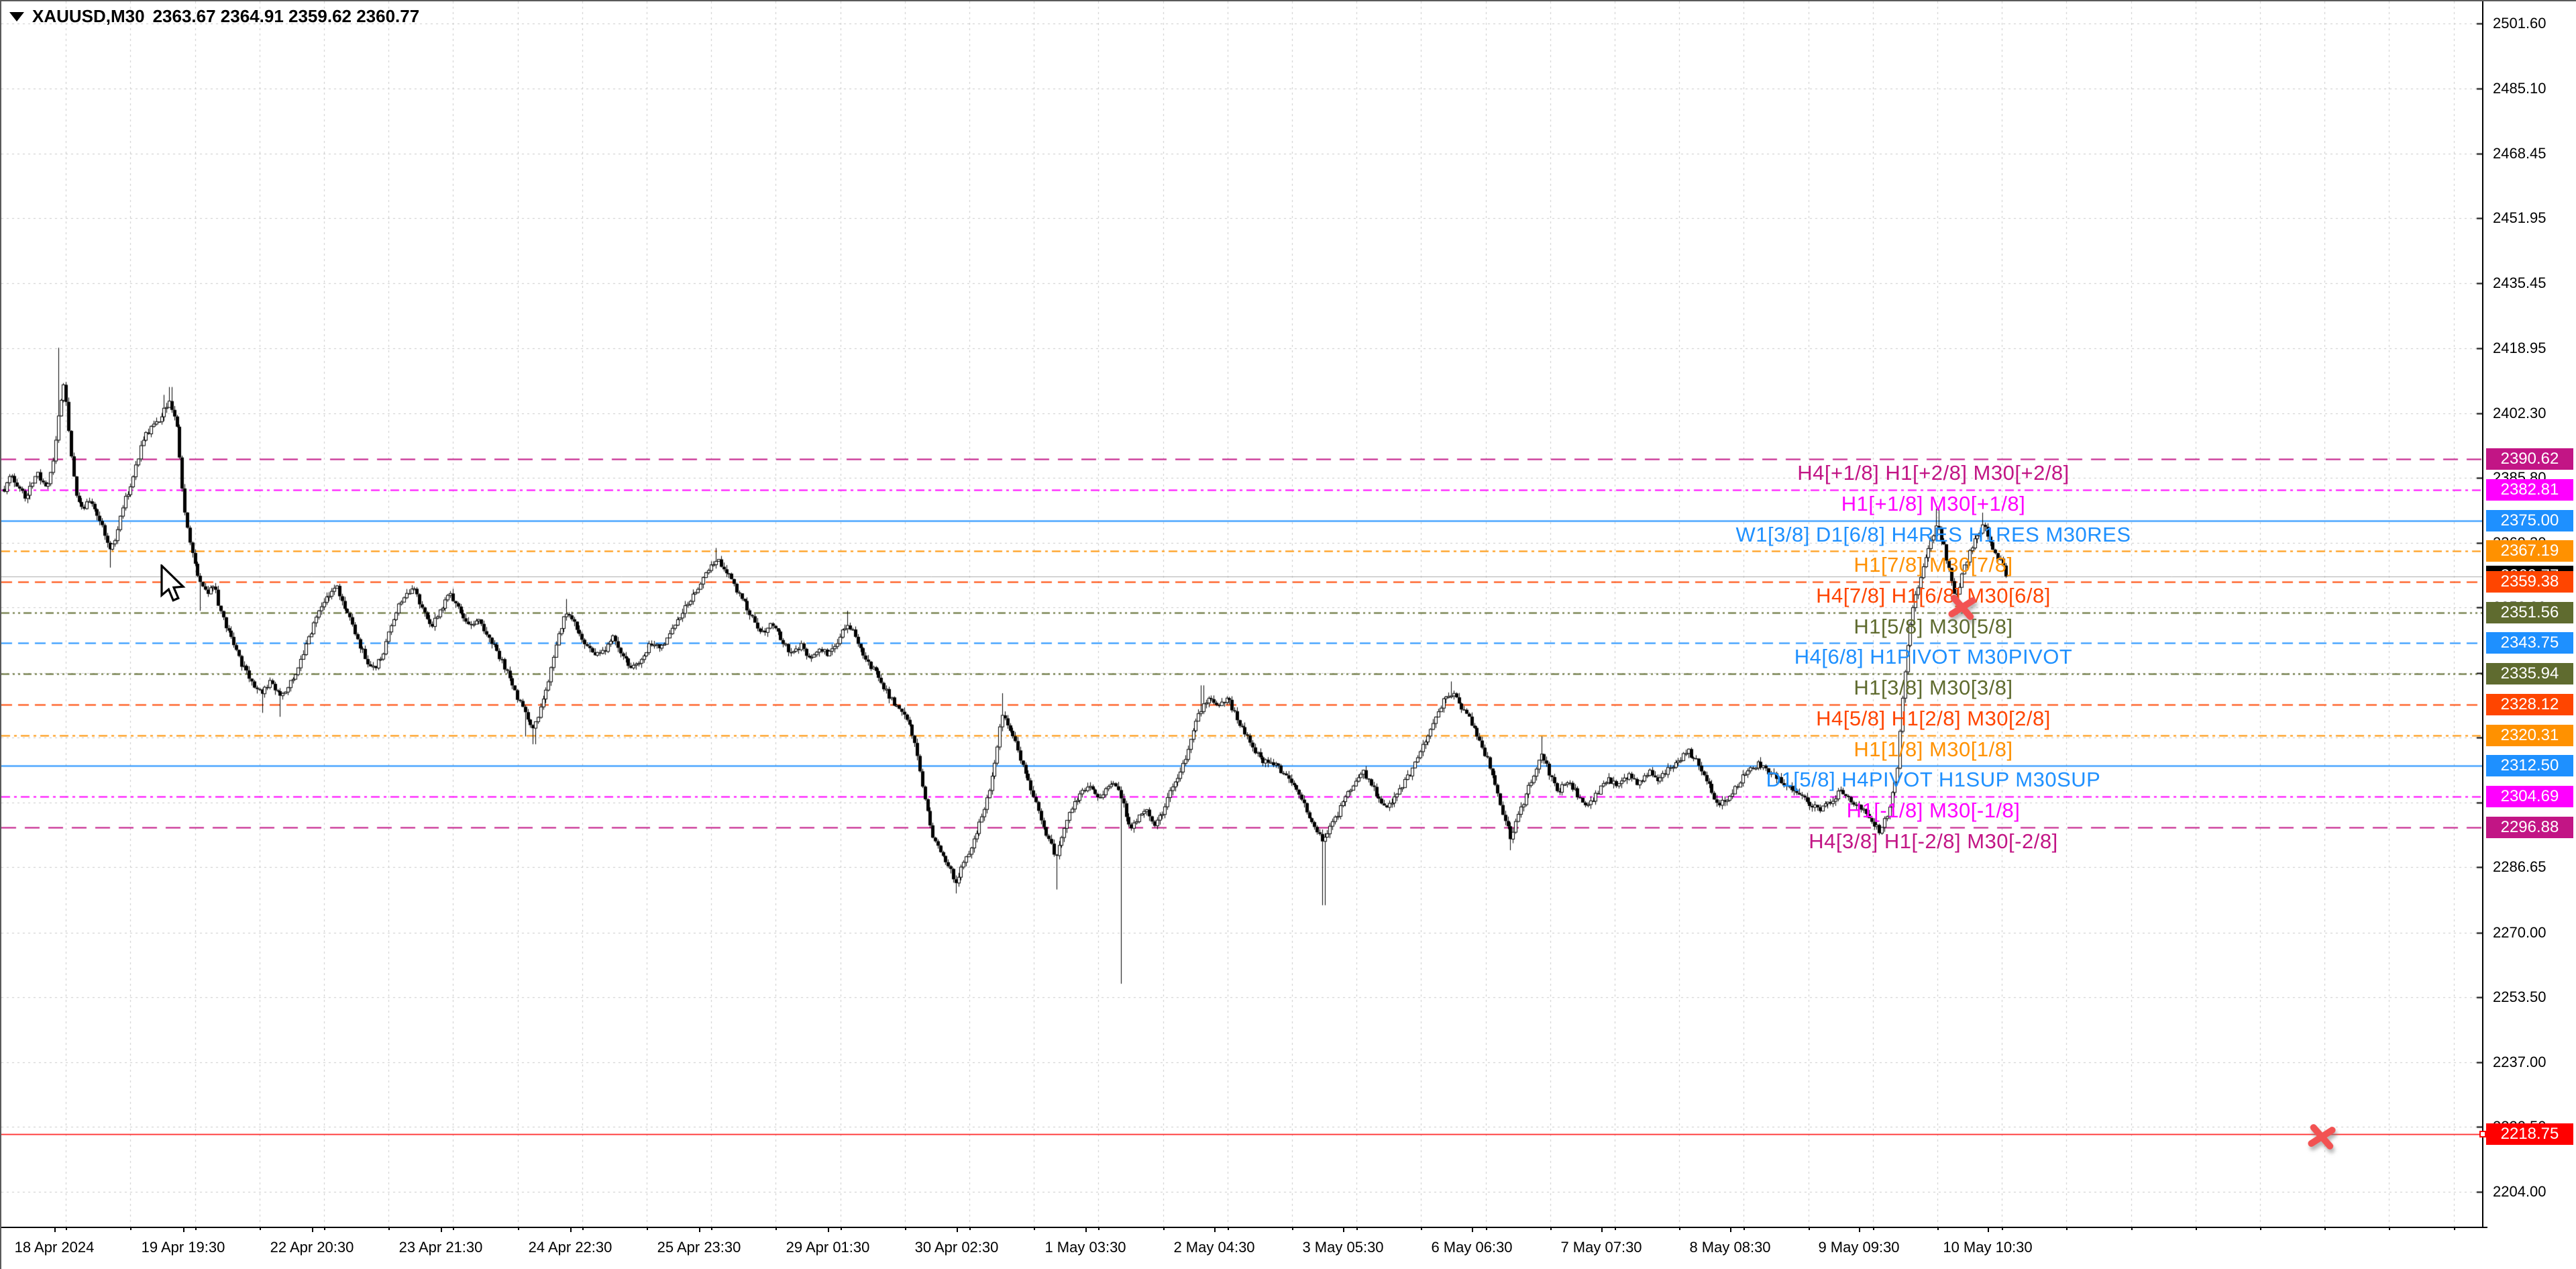  Describe the element at coordinates (1933, 688) in the screenshot. I see `murrey-label-7: H1[3/8] M30[3/8]` at that location.